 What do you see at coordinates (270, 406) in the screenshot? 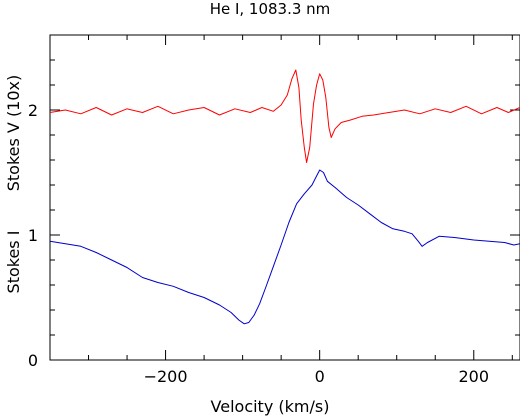
I see `x-axis-label: Velocity (km/s)` at bounding box center [270, 406].